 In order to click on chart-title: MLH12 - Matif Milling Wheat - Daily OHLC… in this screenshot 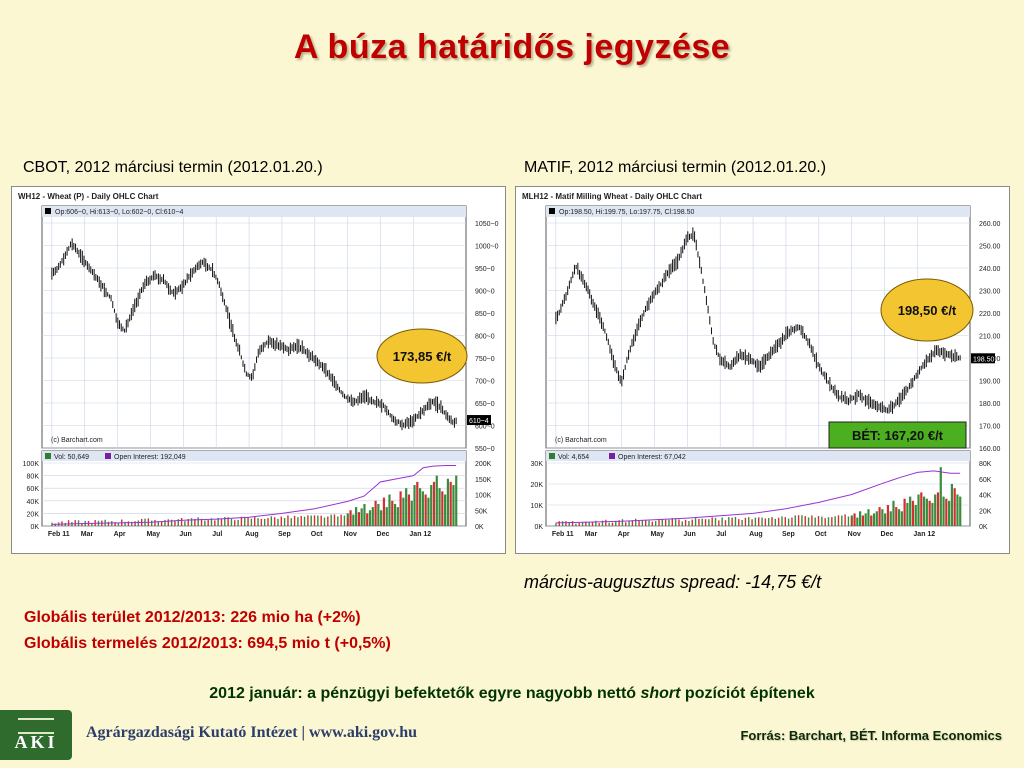, I will do `click(612, 196)`.